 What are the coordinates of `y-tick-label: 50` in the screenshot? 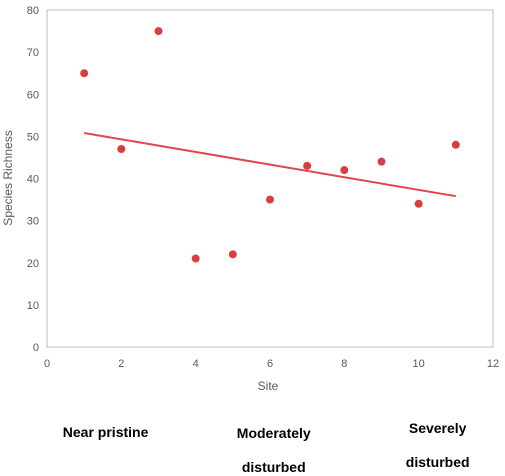 It's located at (33, 137).